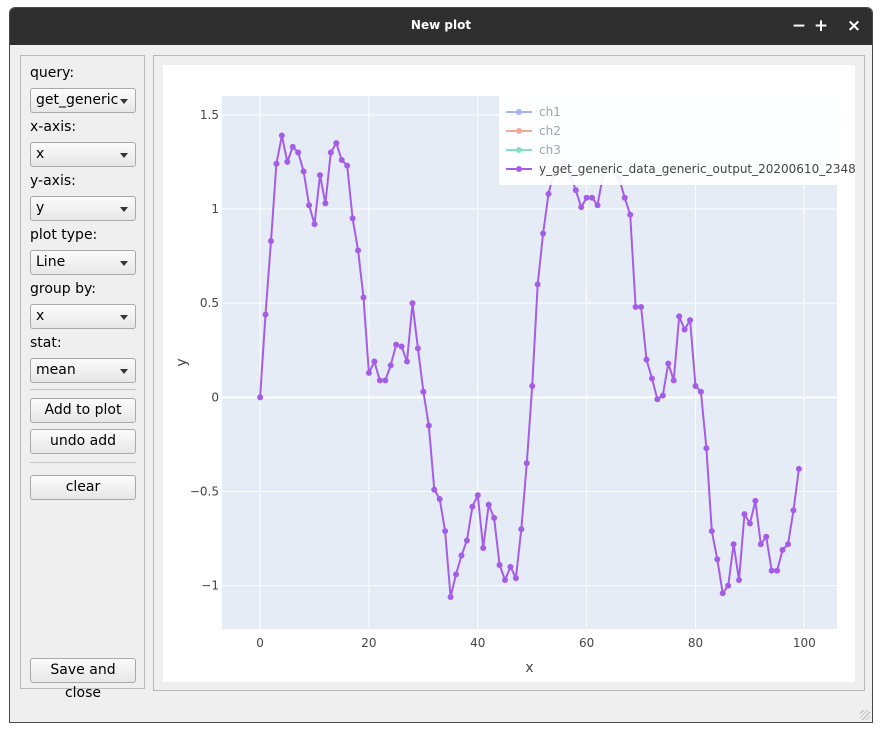 This screenshot has height=733, width=883. What do you see at coordinates (550, 150) in the screenshot?
I see `legend-item-label: ch3` at bounding box center [550, 150].